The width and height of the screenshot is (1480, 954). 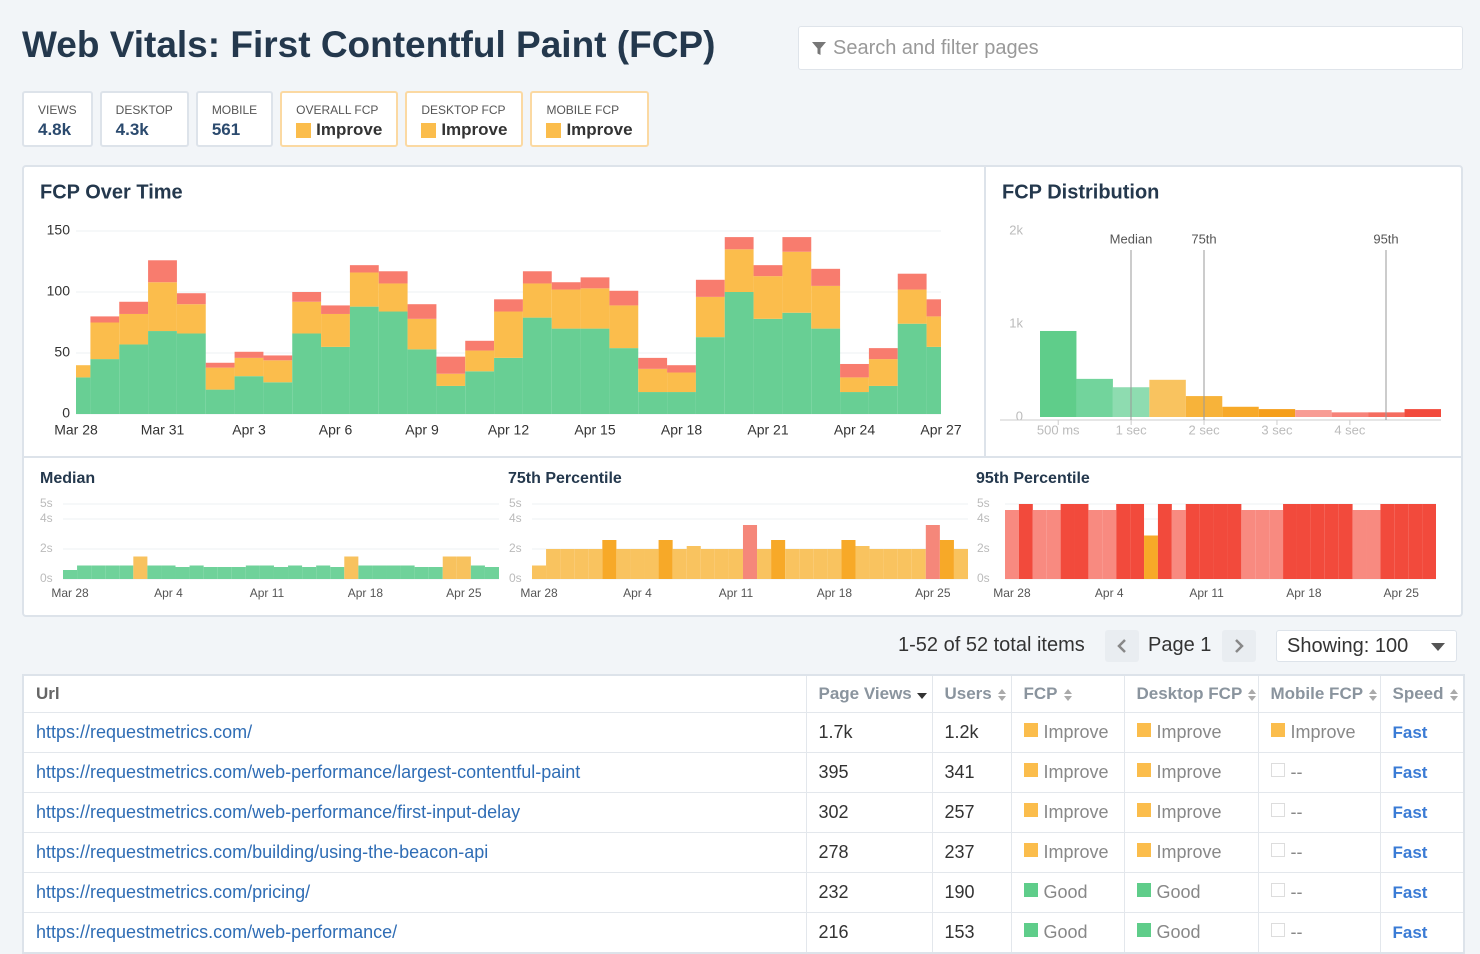 What do you see at coordinates (959, 852) in the screenshot?
I see `cell-value: 237` at bounding box center [959, 852].